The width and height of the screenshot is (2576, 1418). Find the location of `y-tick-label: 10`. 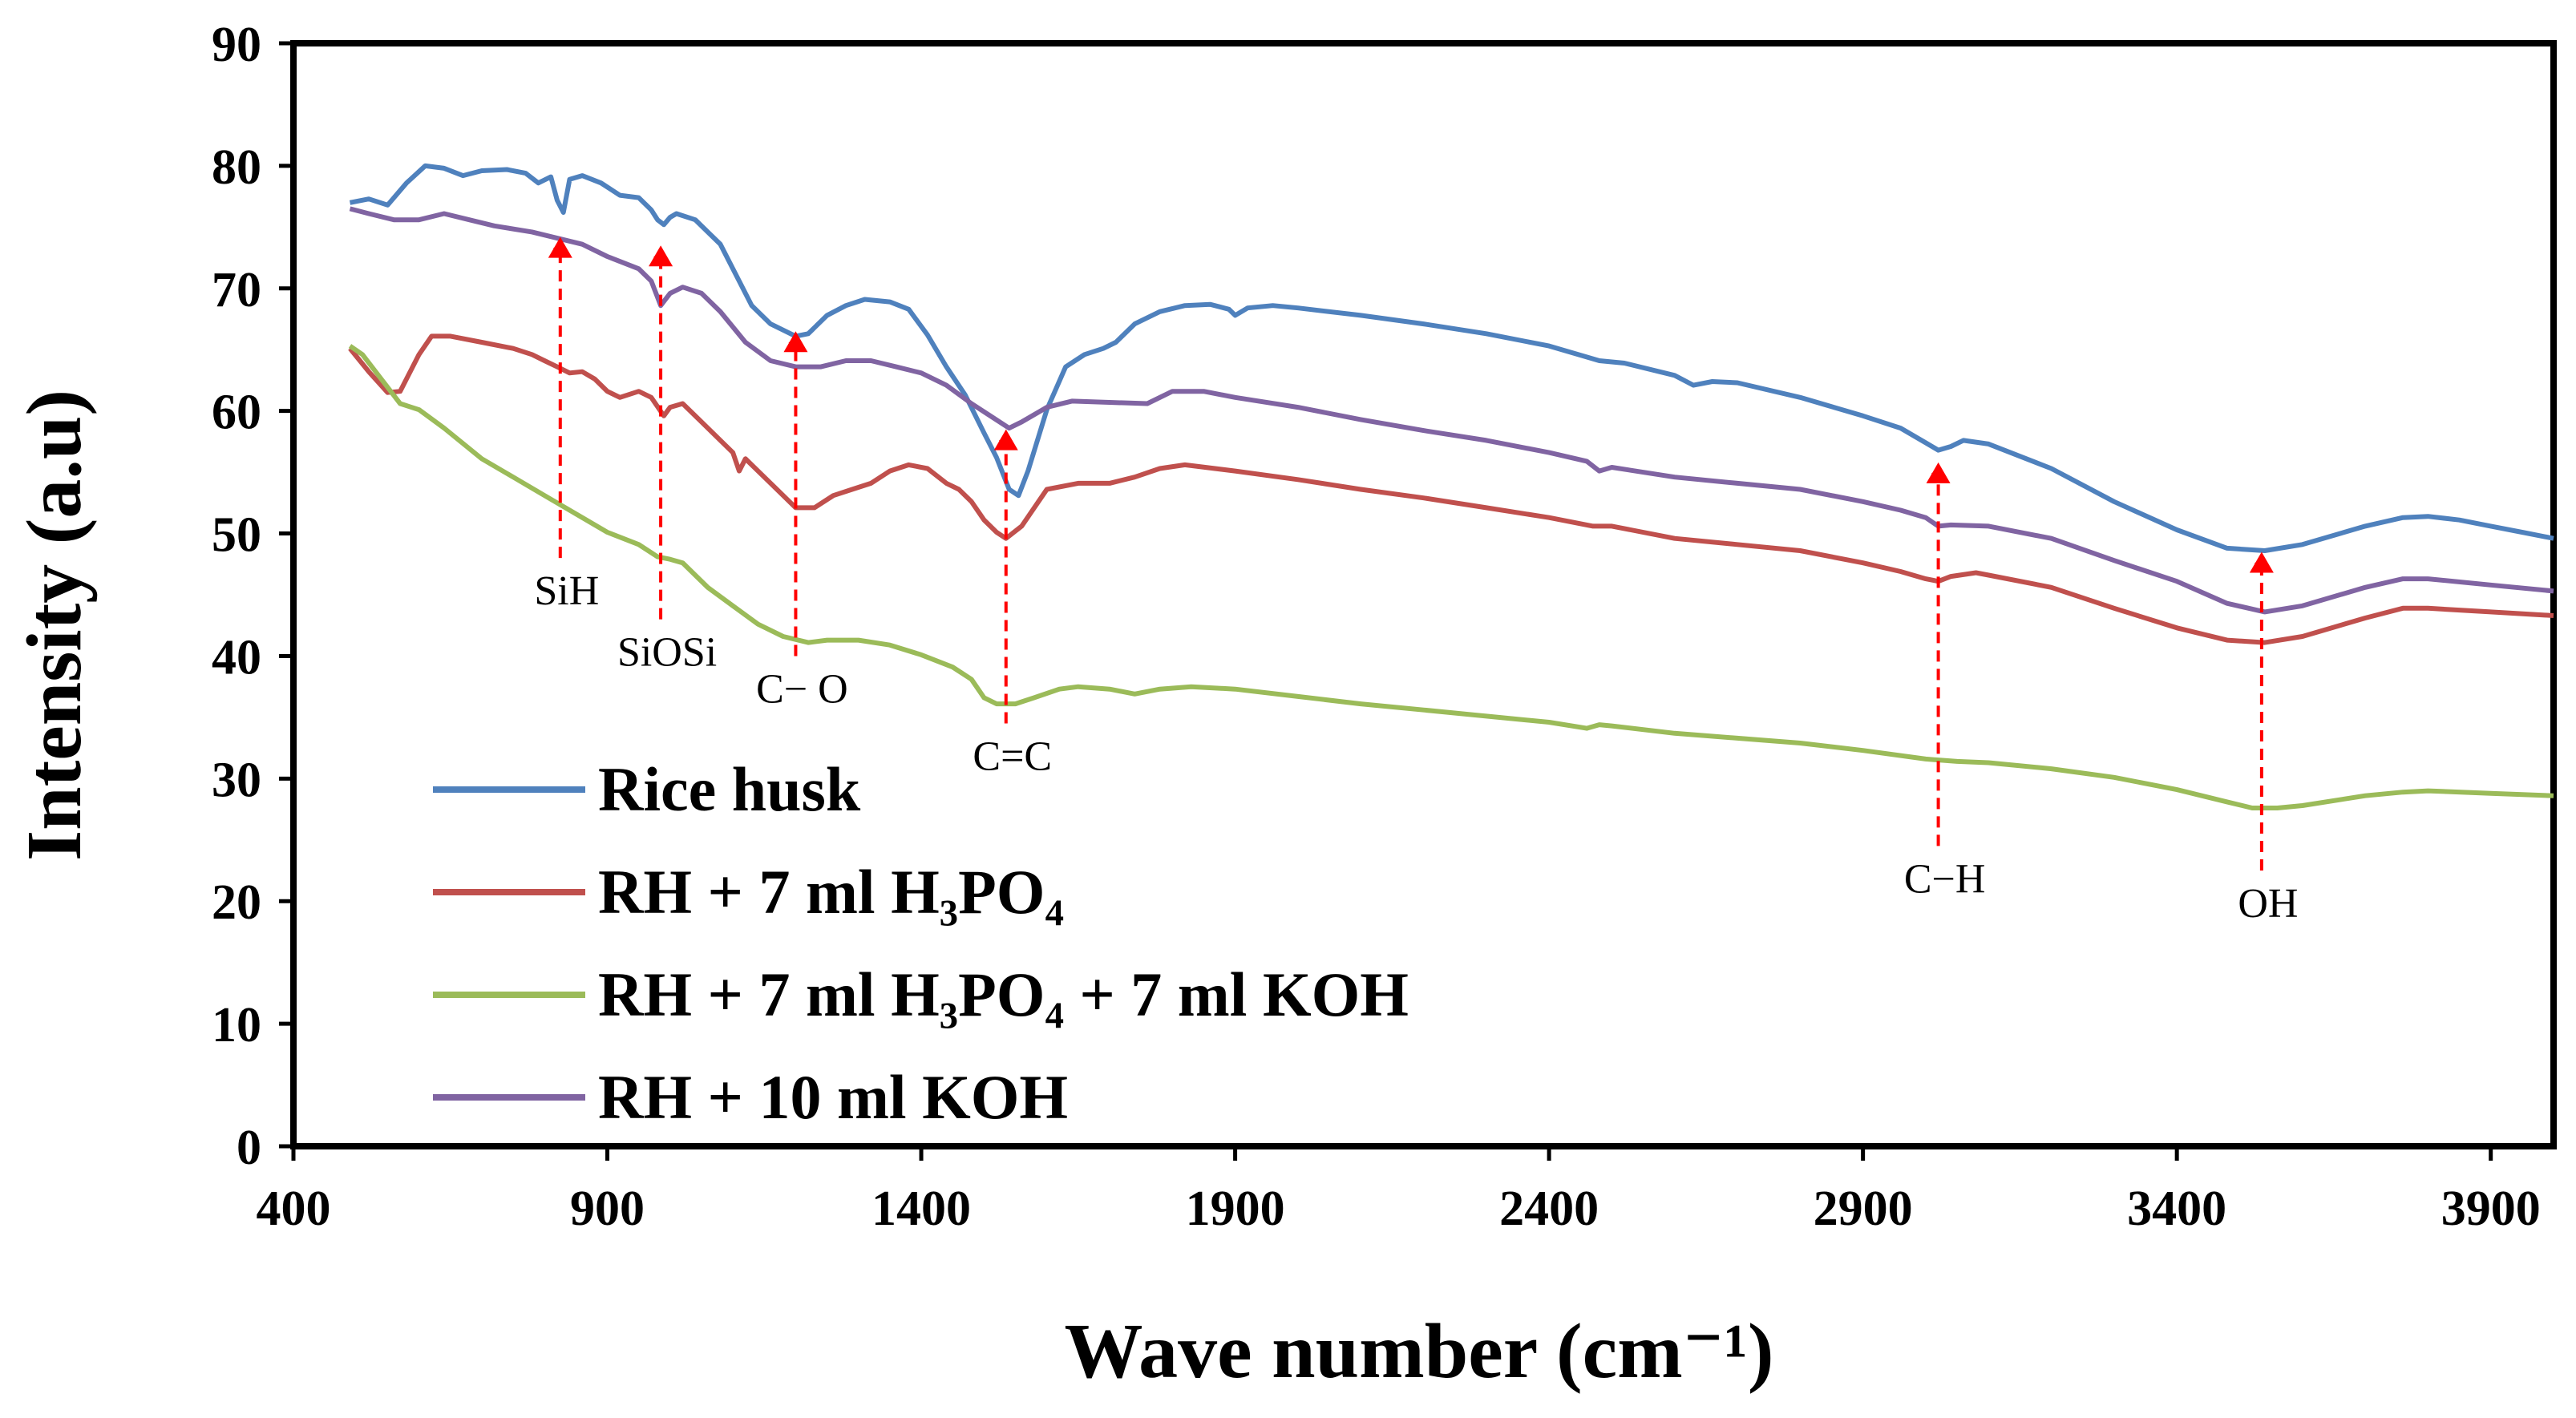

y-tick-label: 10 is located at coordinates (236, 1025).